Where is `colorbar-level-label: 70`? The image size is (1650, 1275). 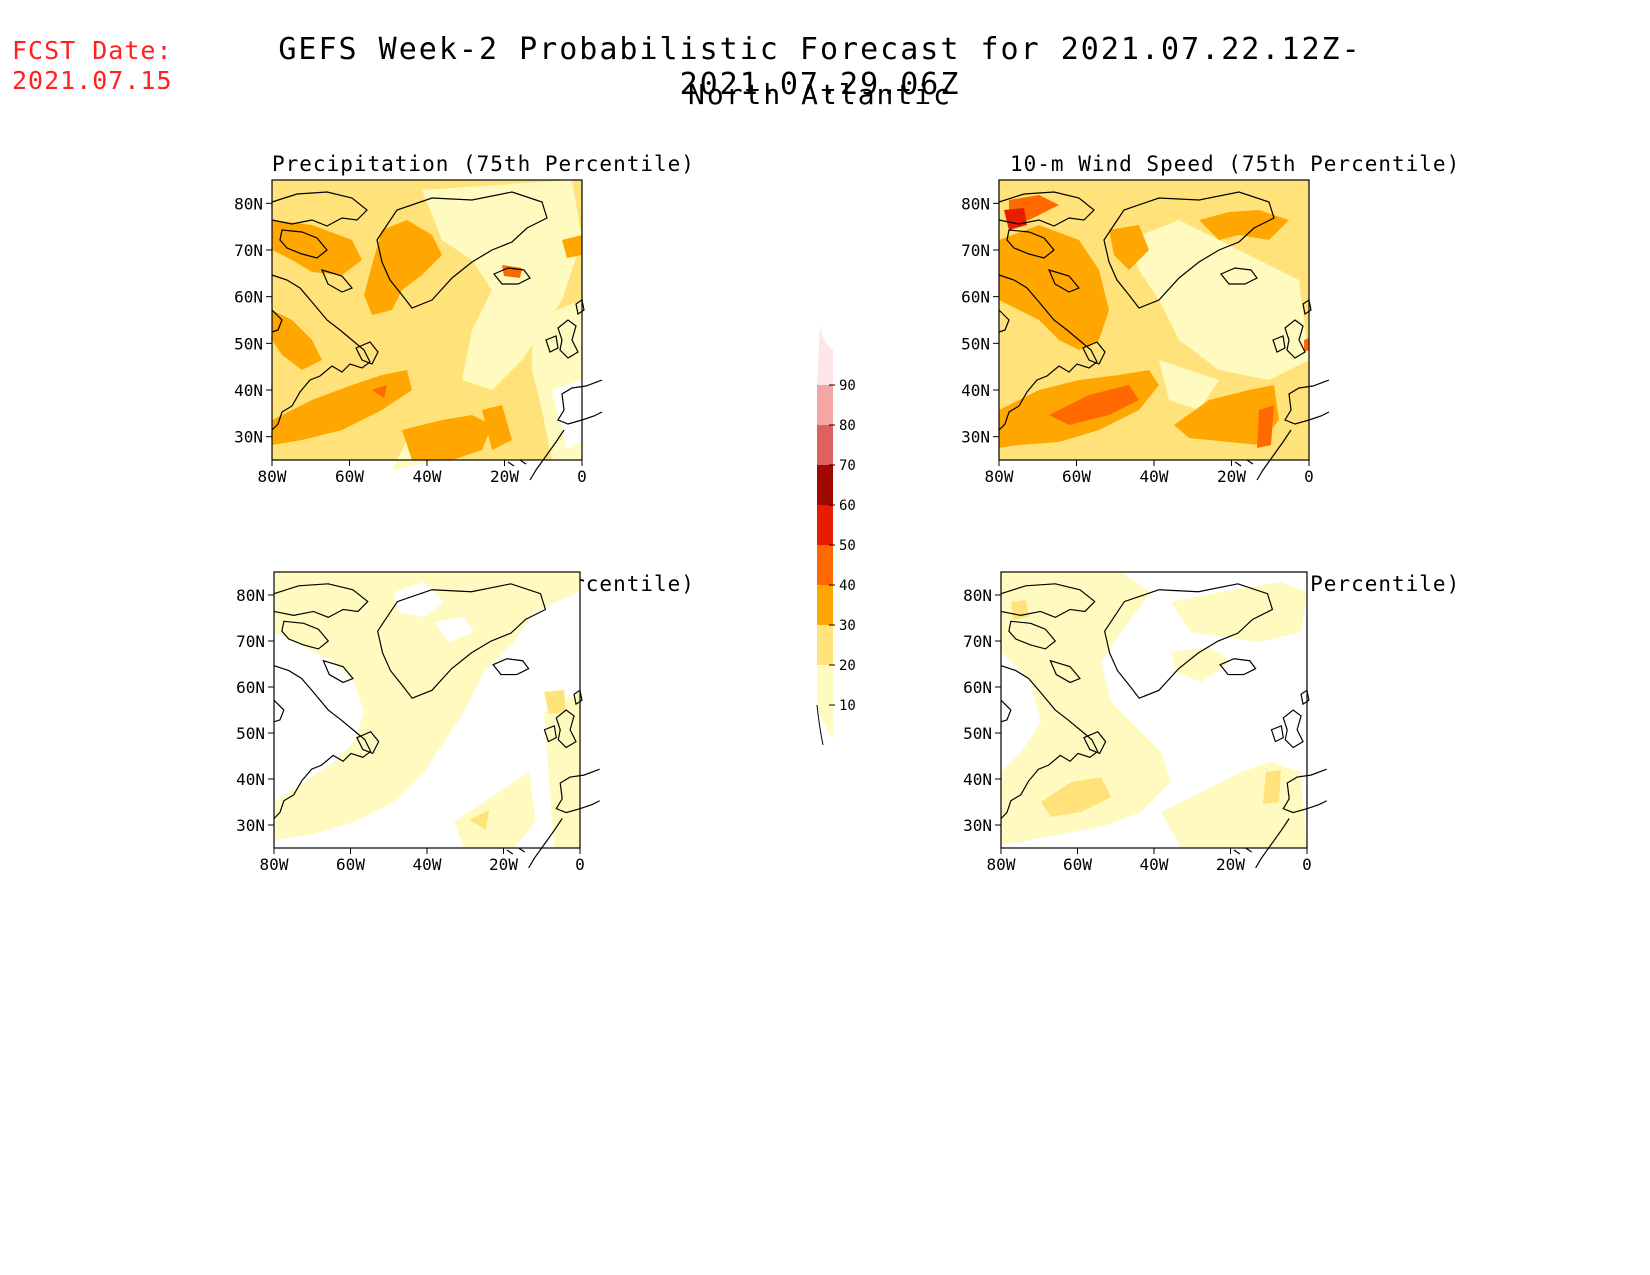
colorbar-level-label: 70 is located at coordinates (847, 466).